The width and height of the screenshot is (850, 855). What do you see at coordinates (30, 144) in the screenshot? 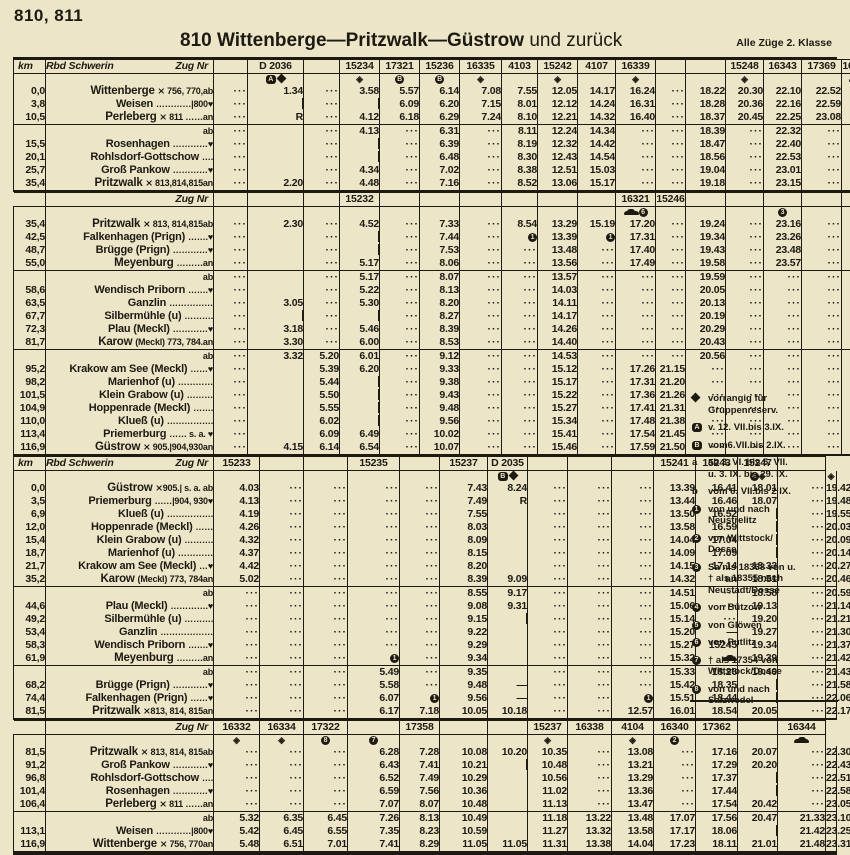
I see `km-cell: 15,5` at bounding box center [30, 144].